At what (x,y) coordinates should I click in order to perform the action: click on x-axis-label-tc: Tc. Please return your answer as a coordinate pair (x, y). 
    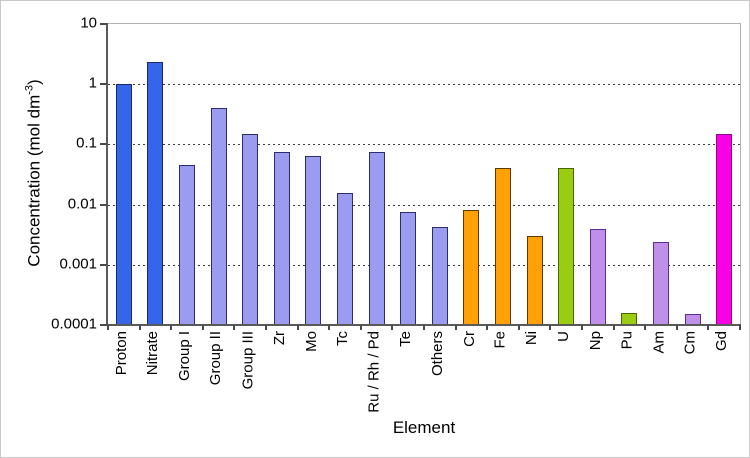
    Looking at the image, I should click on (342, 338).